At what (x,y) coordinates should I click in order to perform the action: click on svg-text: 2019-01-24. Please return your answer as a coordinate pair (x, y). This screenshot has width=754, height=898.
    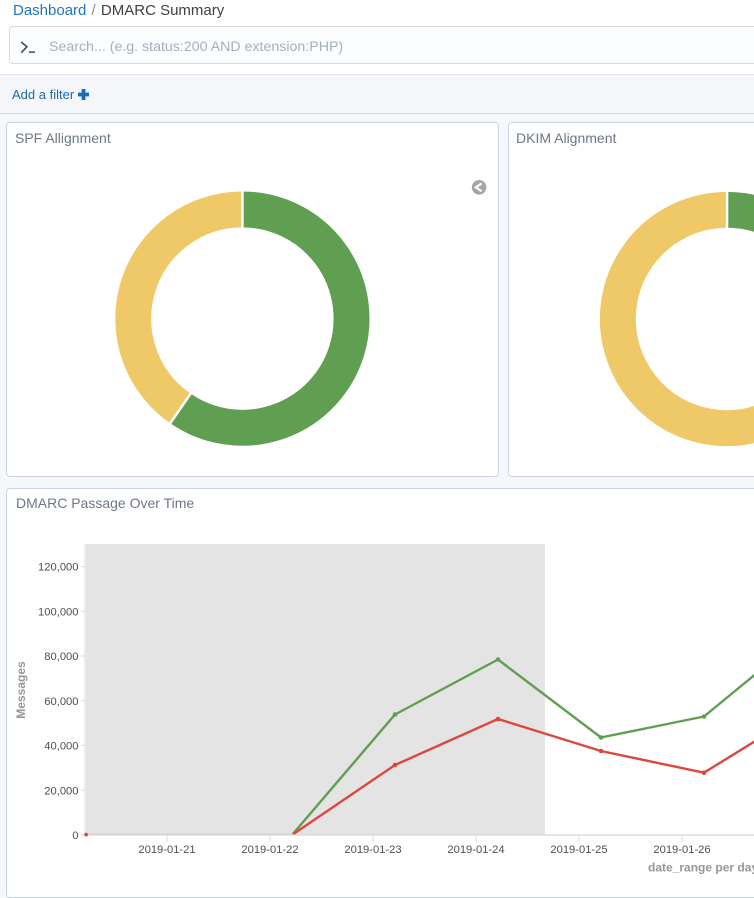
    Looking at the image, I should click on (475, 850).